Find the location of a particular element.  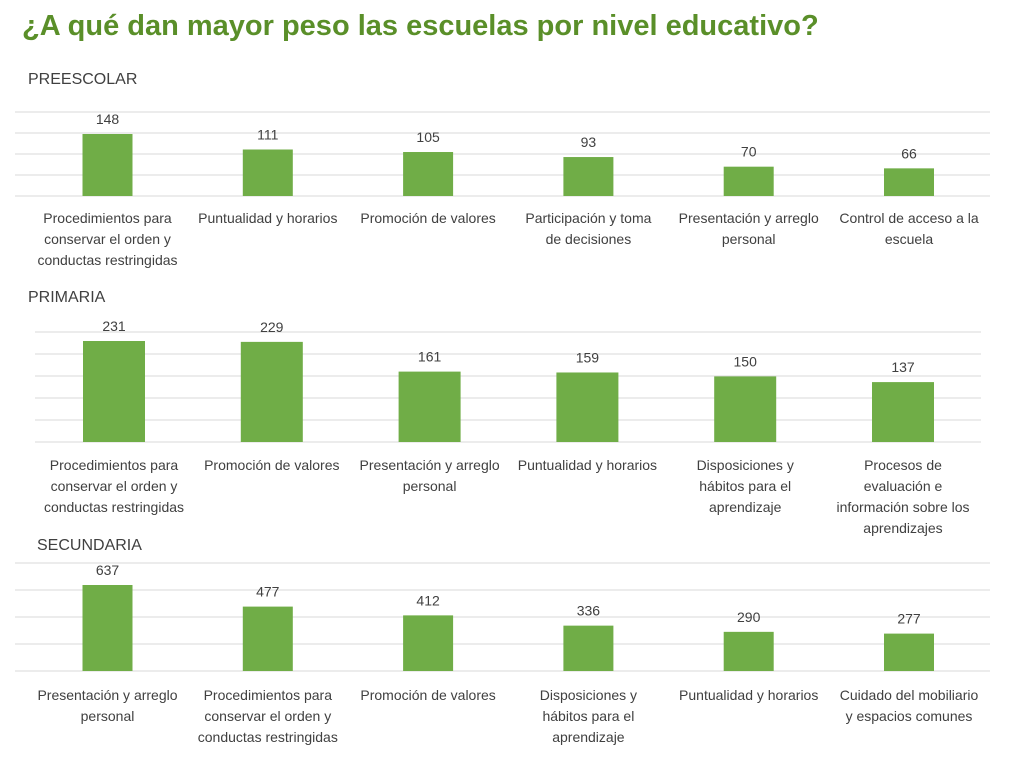

data-label: 93 is located at coordinates (589, 142).